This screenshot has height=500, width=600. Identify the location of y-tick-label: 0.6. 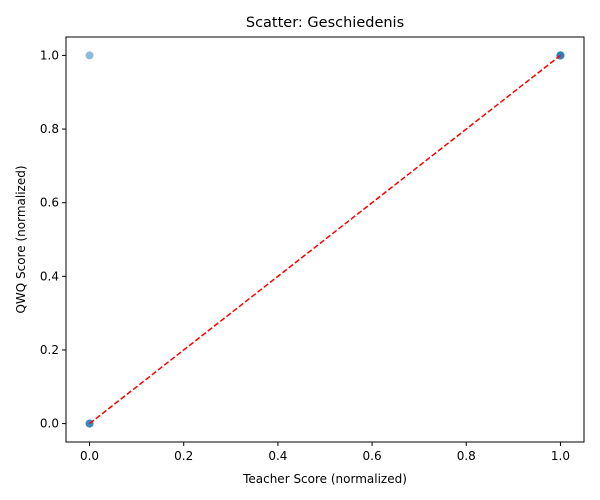
(49, 203).